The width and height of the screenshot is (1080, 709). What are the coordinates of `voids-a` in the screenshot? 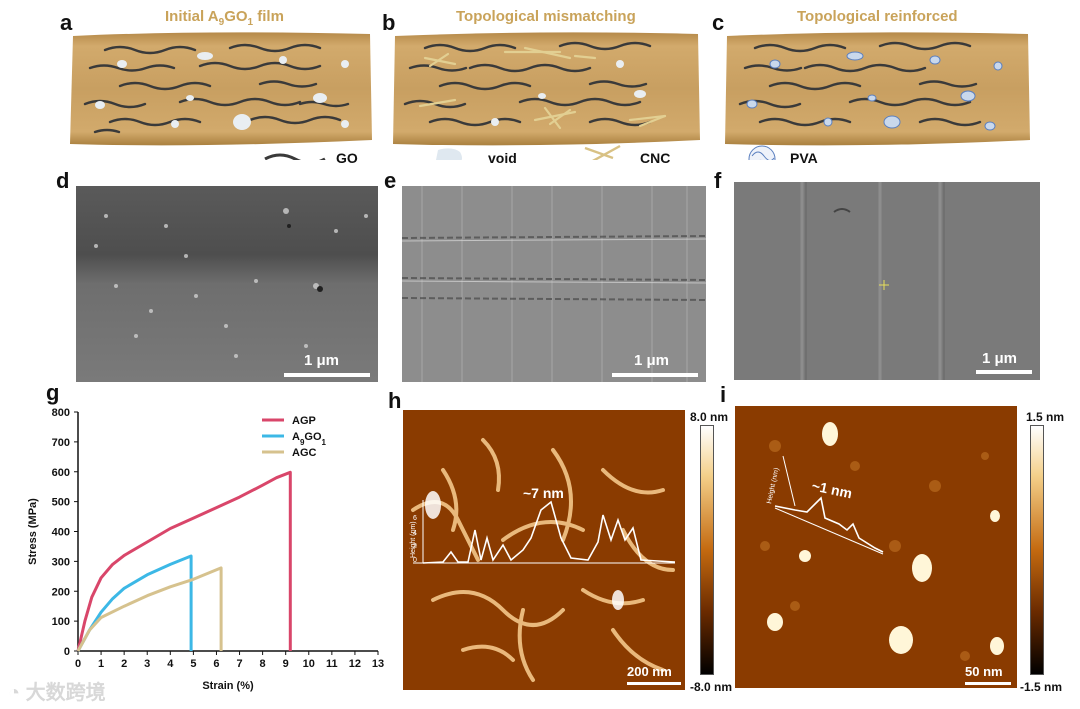 It's located at (222, 91).